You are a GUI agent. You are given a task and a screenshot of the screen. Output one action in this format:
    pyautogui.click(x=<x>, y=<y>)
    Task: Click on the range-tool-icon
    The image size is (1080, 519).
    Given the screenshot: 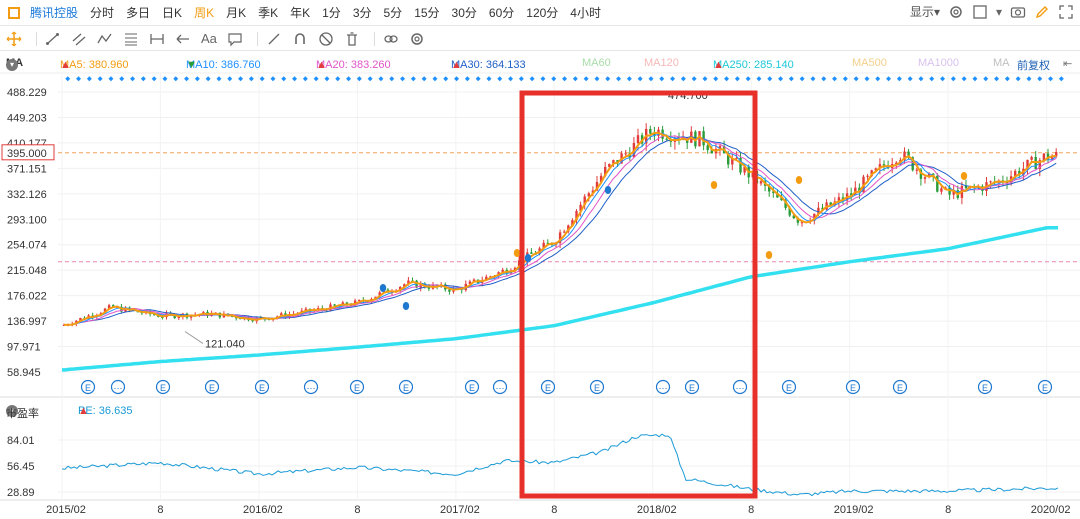 What is the action you would take?
    pyautogui.click(x=157, y=39)
    